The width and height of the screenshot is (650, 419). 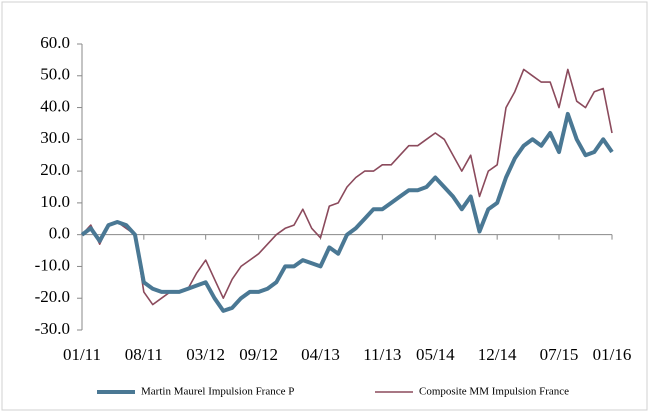 What do you see at coordinates (258, 354) in the screenshot?
I see `x-tick-label: 09/12` at bounding box center [258, 354].